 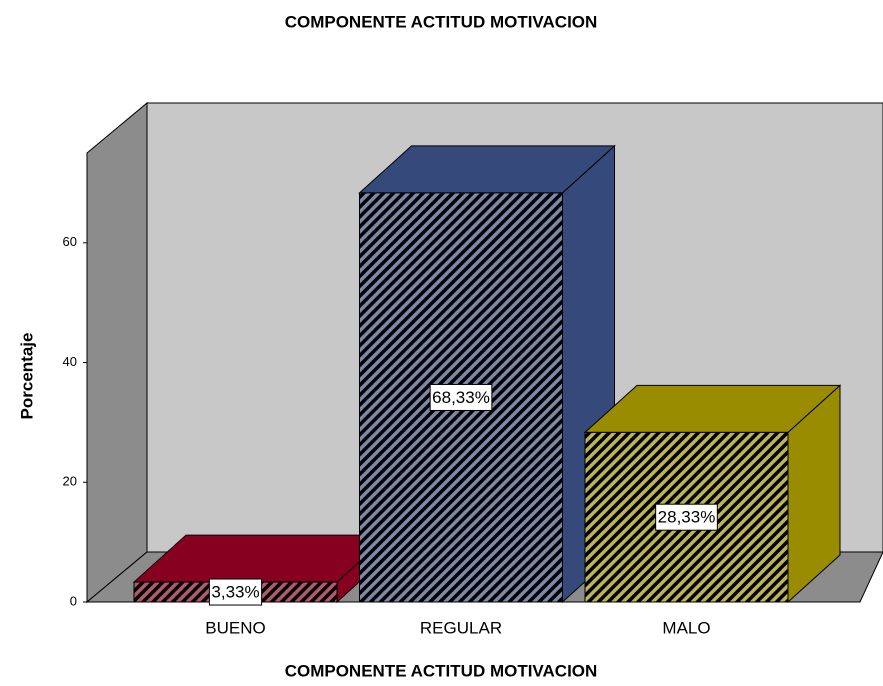 I want to click on y-tick-label: 60, so click(x=70, y=241).